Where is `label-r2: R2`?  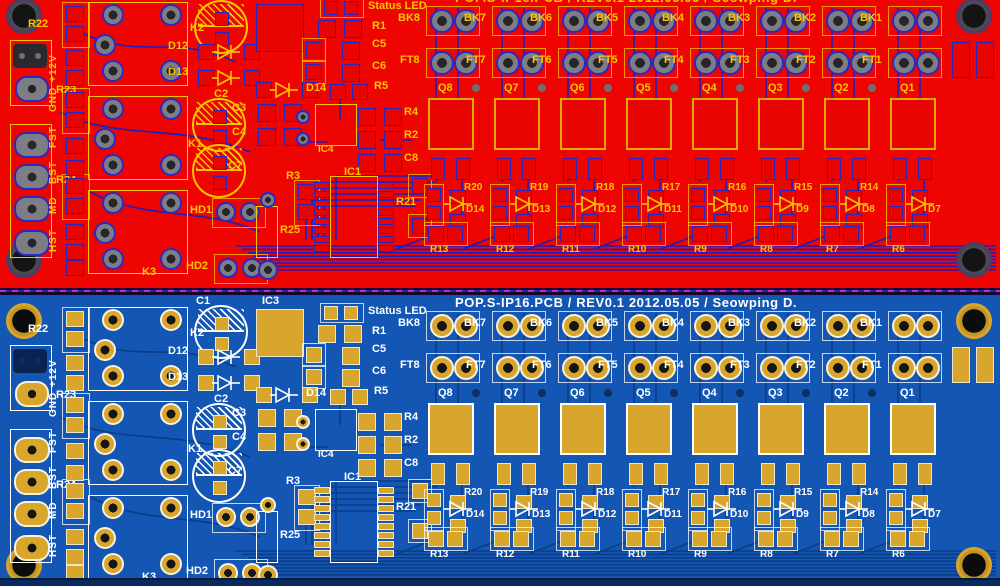
label-r2: R2 is located at coordinates (411, 440).